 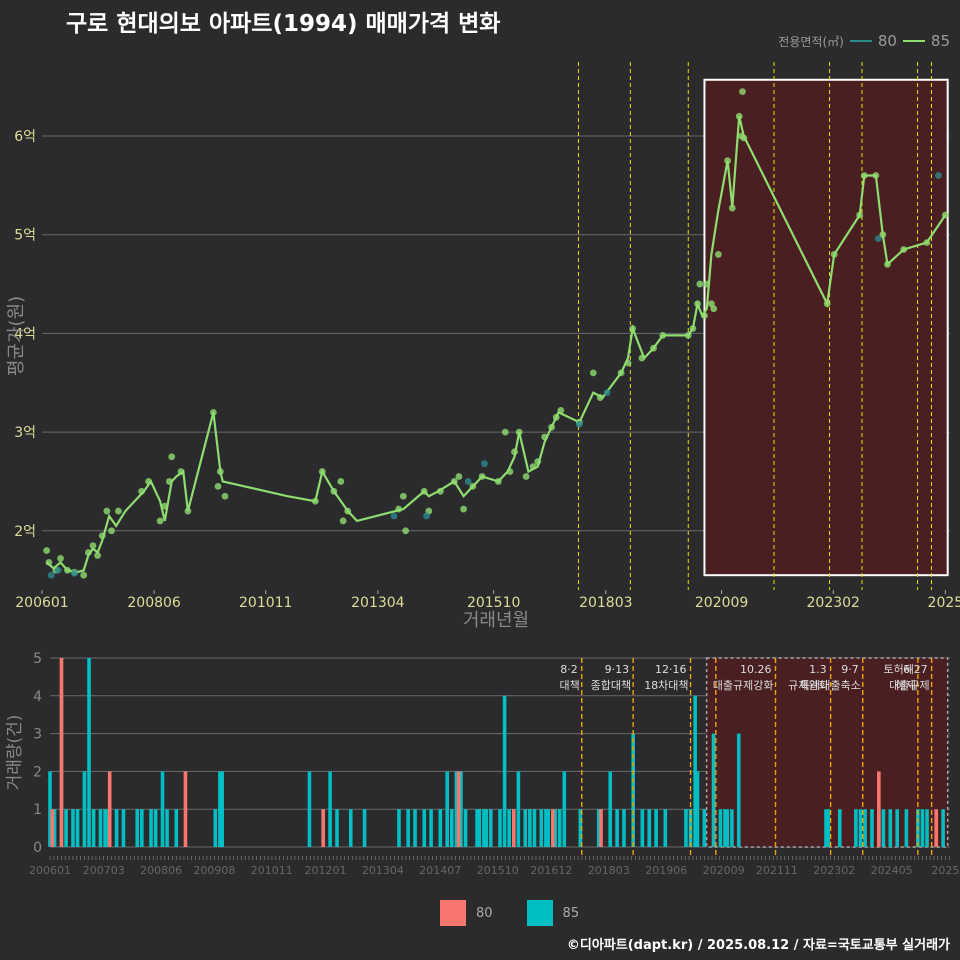 I want to click on x-tick-label: 202405, so click(x=892, y=870).